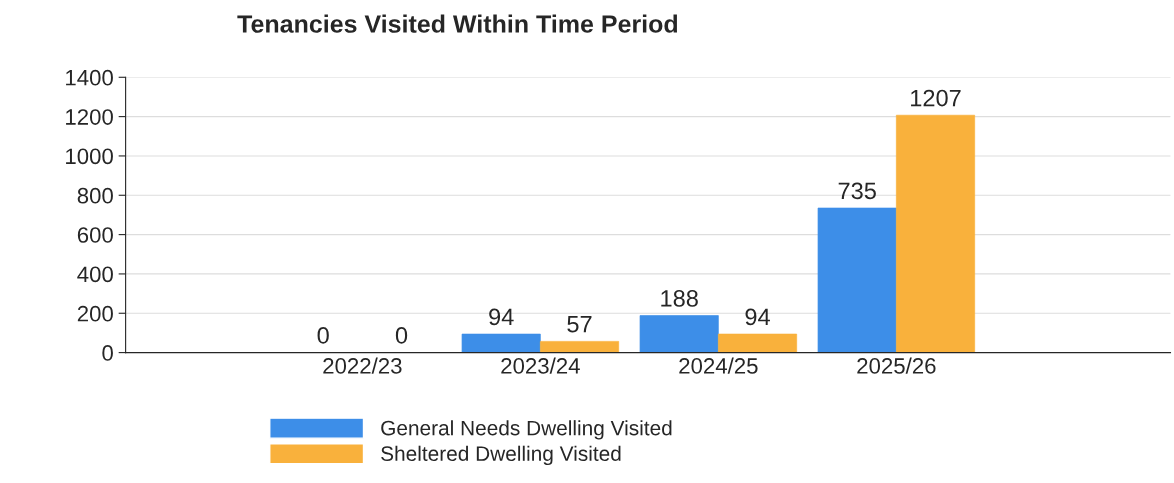 The height and width of the screenshot is (483, 1174). Describe the element at coordinates (857, 191) in the screenshot. I see `data-label: 735` at that location.